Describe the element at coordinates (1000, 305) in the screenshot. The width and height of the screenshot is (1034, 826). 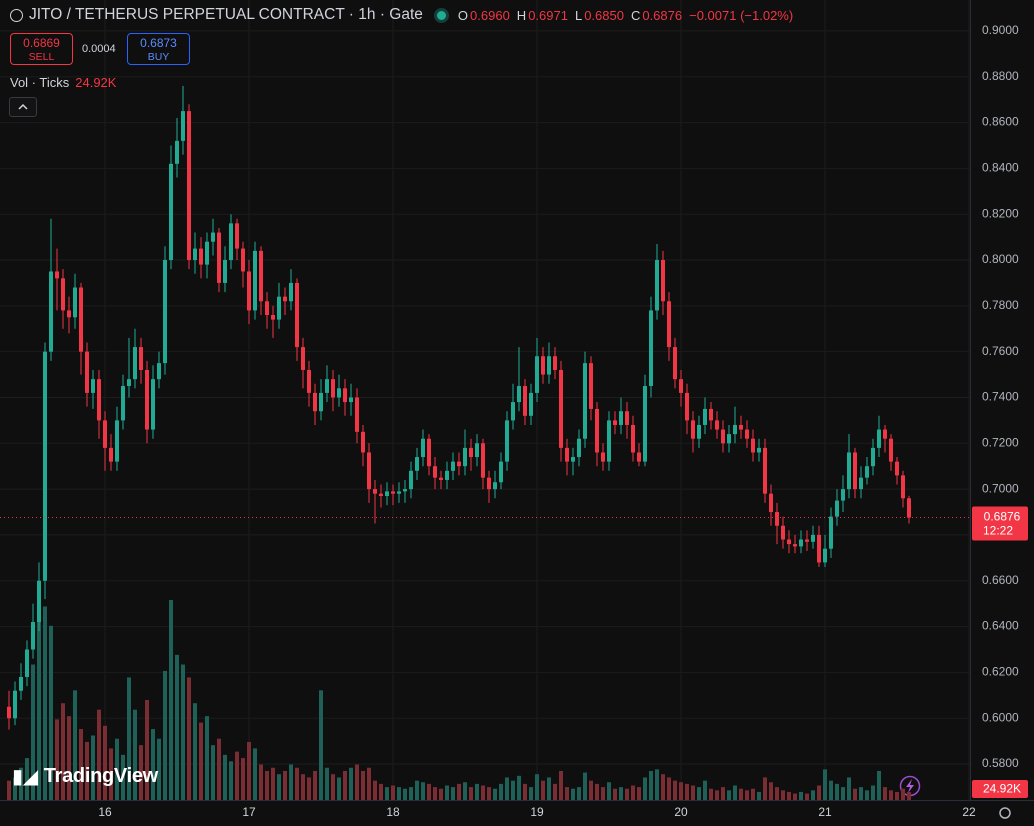
I see `y-tick-label: 0.7800` at that location.